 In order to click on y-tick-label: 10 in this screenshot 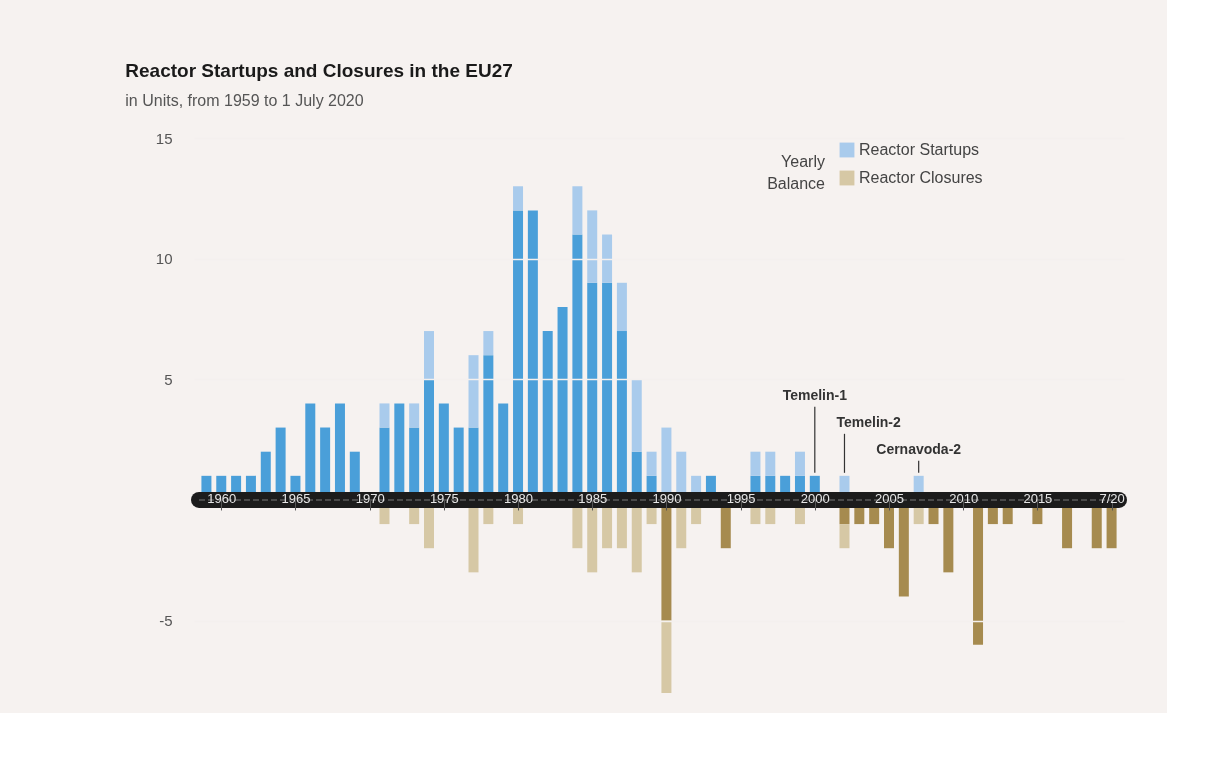, I will do `click(164, 259)`.